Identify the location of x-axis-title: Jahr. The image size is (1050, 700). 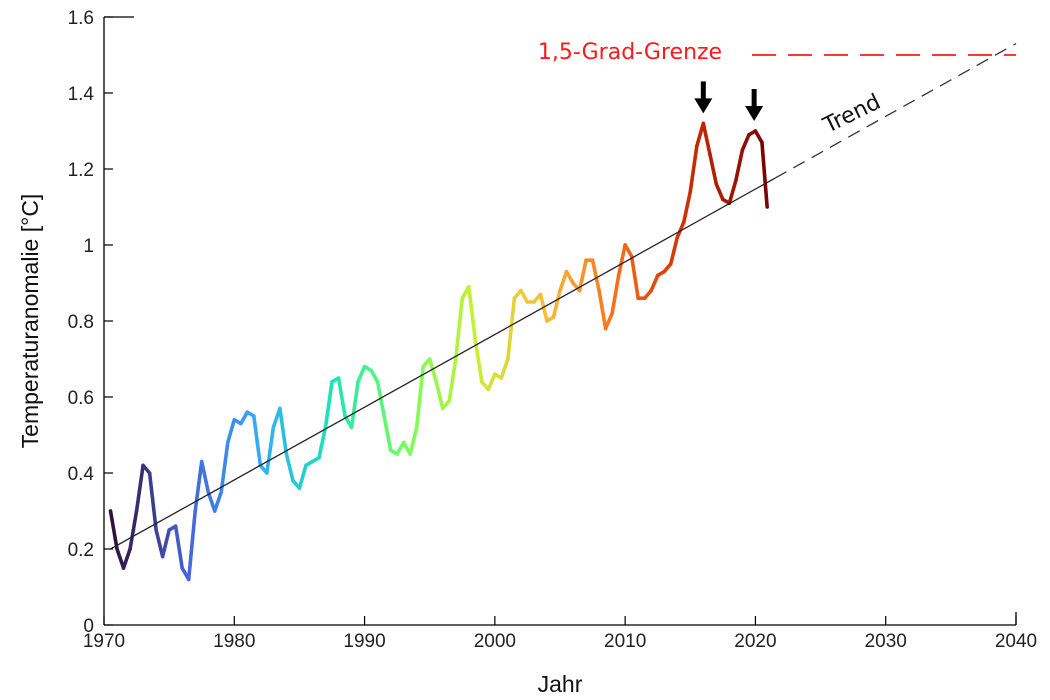
(560, 684).